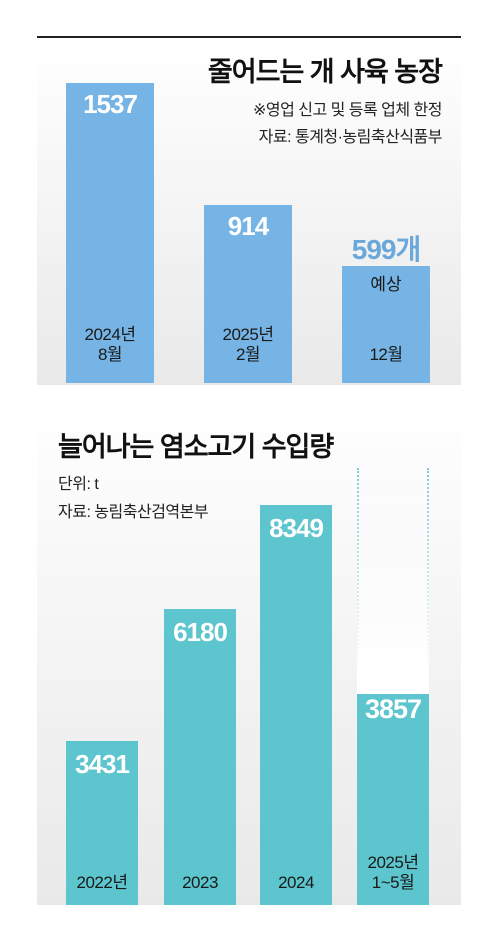 The width and height of the screenshot is (500, 952). What do you see at coordinates (102, 764) in the screenshot?
I see `chart2-value-label: 3431` at bounding box center [102, 764].